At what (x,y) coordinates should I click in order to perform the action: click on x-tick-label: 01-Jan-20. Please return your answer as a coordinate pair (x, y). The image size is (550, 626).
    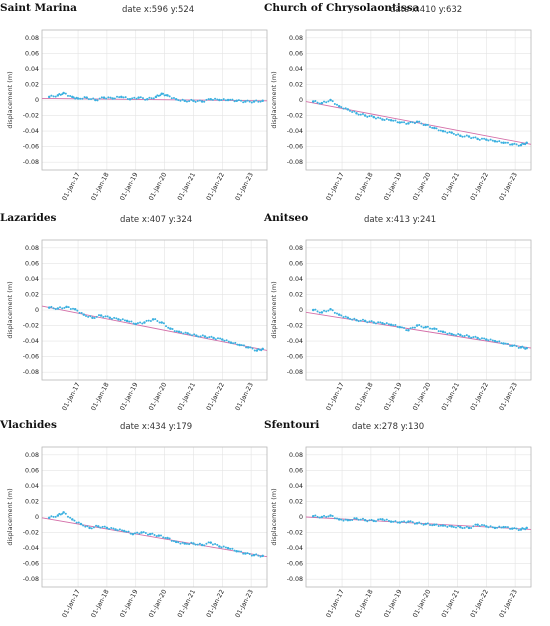
    Looking at the image, I should click on (422, 397).